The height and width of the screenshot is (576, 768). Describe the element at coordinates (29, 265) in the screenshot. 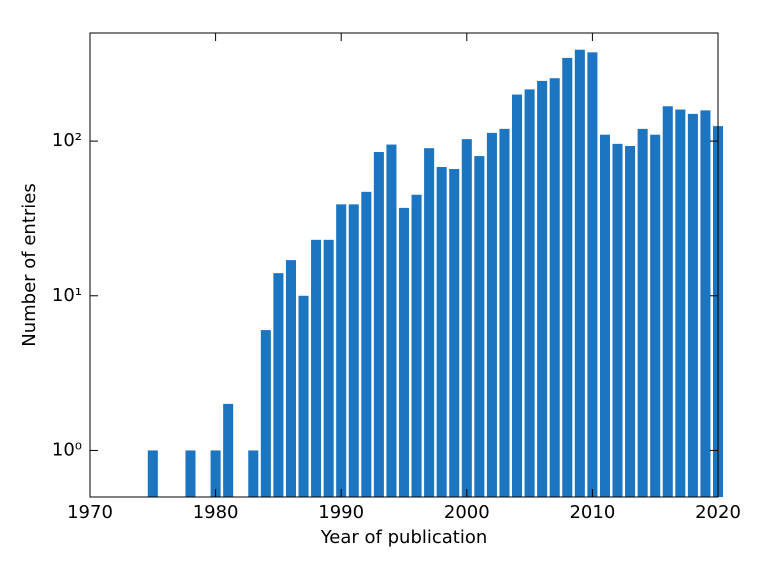

I see `y-axis-label: Number of entries` at that location.